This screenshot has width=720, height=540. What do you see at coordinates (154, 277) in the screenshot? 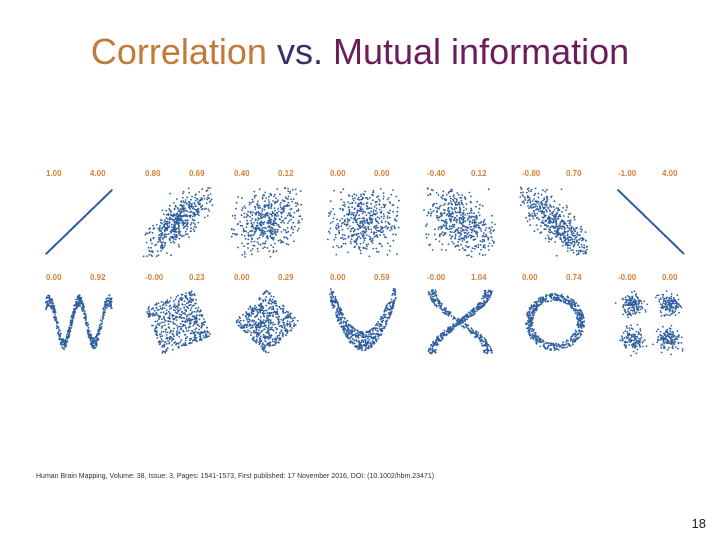
I see `correlation-value: -0.00` at bounding box center [154, 277].